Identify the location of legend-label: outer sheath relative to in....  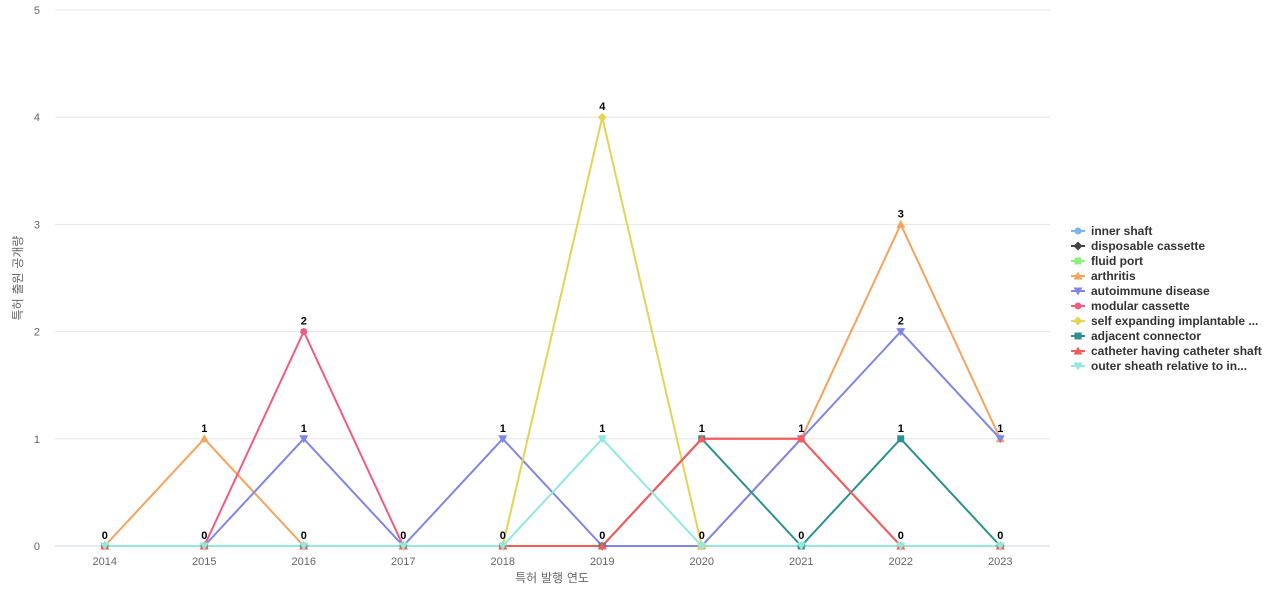
(1169, 366).